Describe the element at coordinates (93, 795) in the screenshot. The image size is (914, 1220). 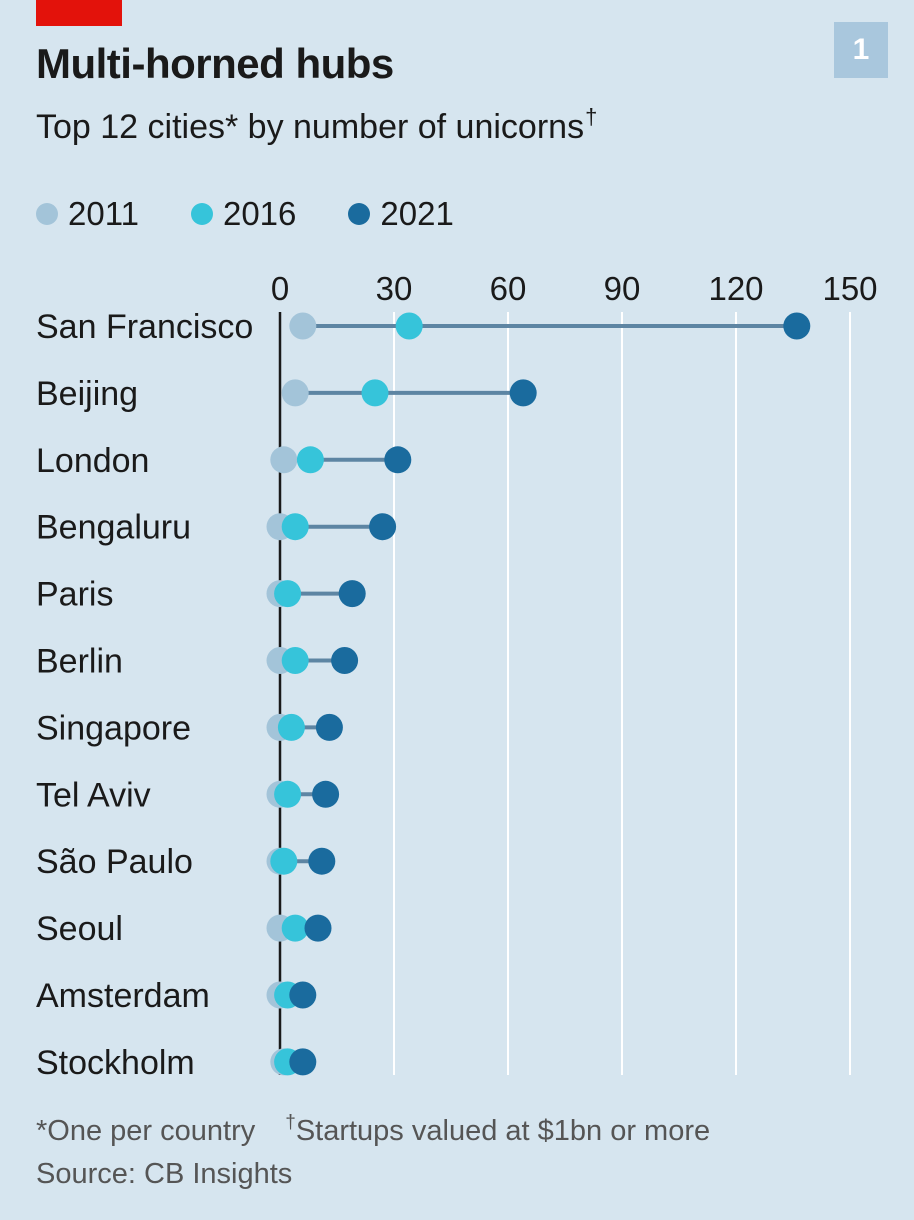
I see `city-label: Tel Aviv` at that location.